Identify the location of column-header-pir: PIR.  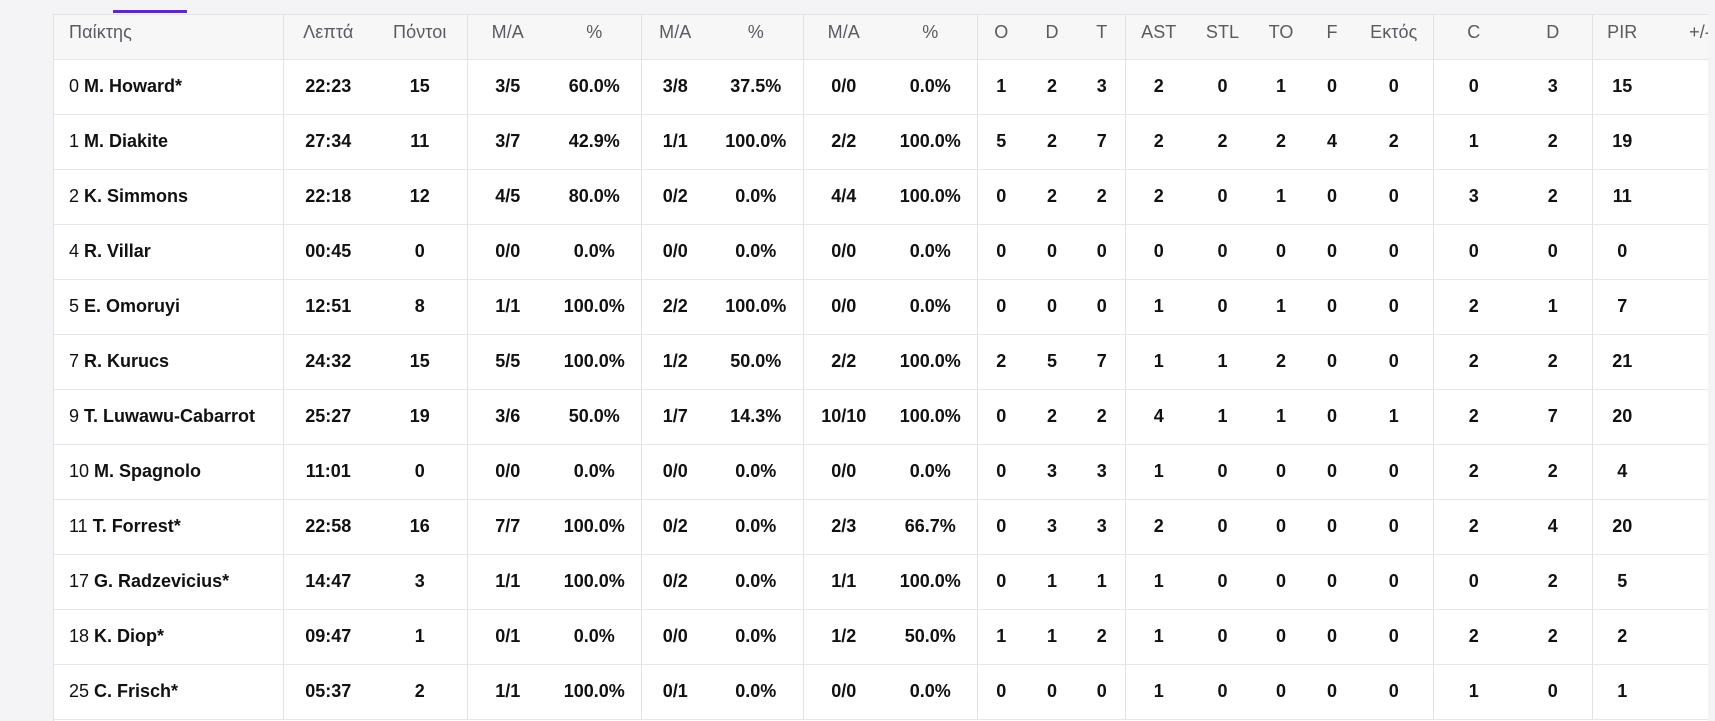
(1622, 37).